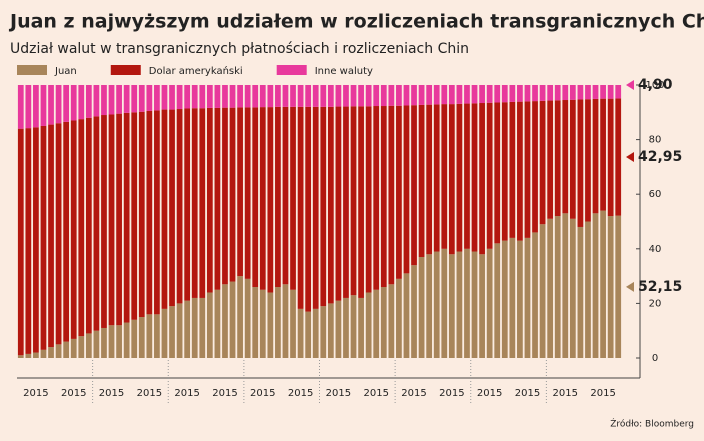  What do you see at coordinates (654, 85) in the screenshot?
I see `y-tick-label: 100` at bounding box center [654, 85].